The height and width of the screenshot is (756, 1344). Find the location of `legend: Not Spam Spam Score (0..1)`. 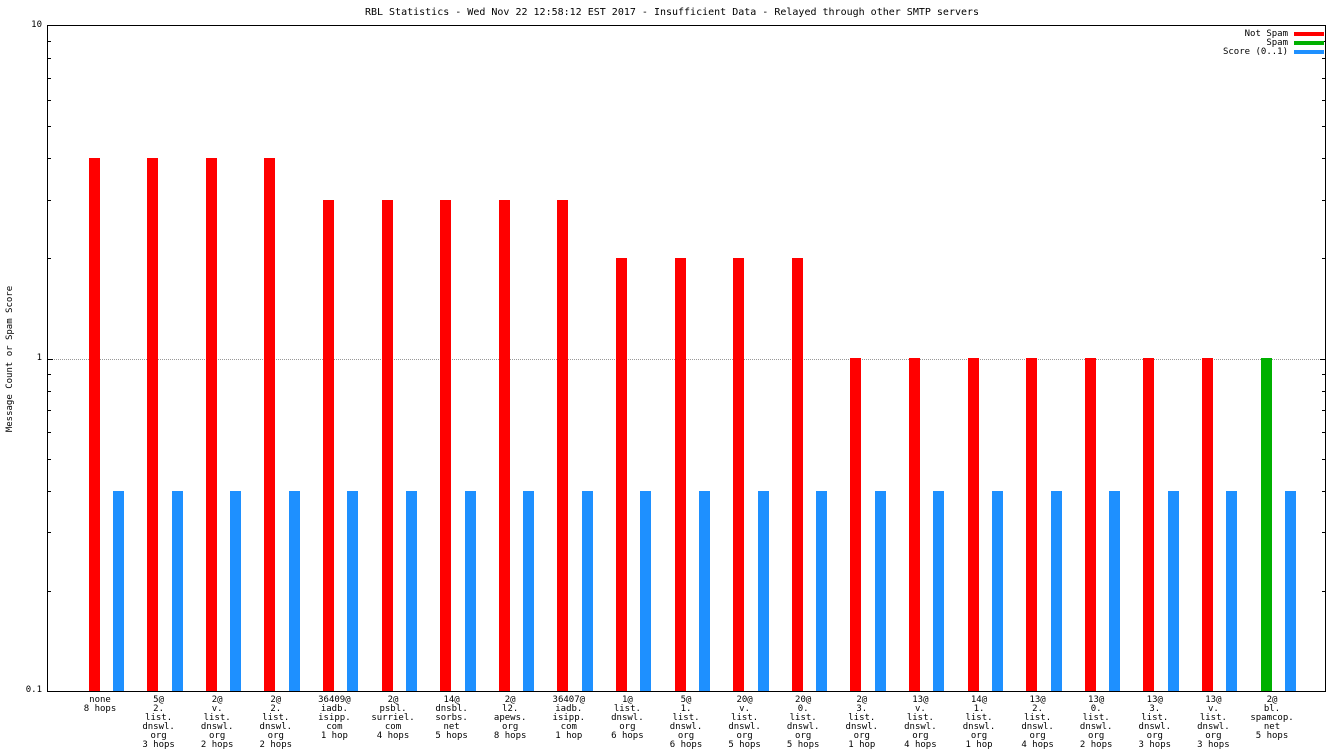

legend: Not Spam Spam Score (0..1) is located at coordinates (1273, 43).